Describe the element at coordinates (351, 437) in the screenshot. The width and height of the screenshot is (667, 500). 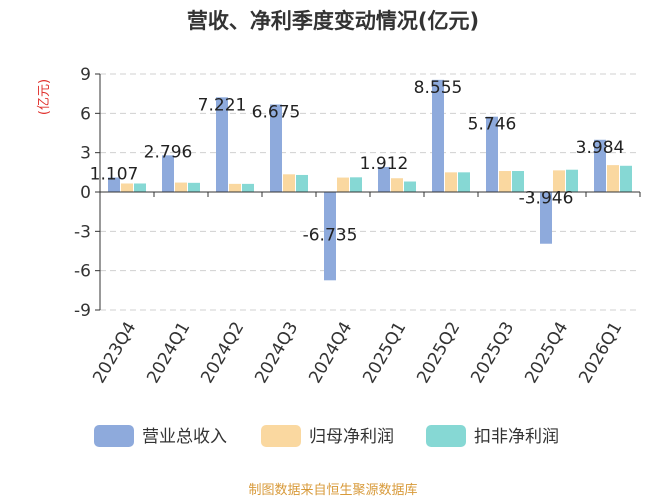
I see `legend-label-1: 归母净利润` at that location.